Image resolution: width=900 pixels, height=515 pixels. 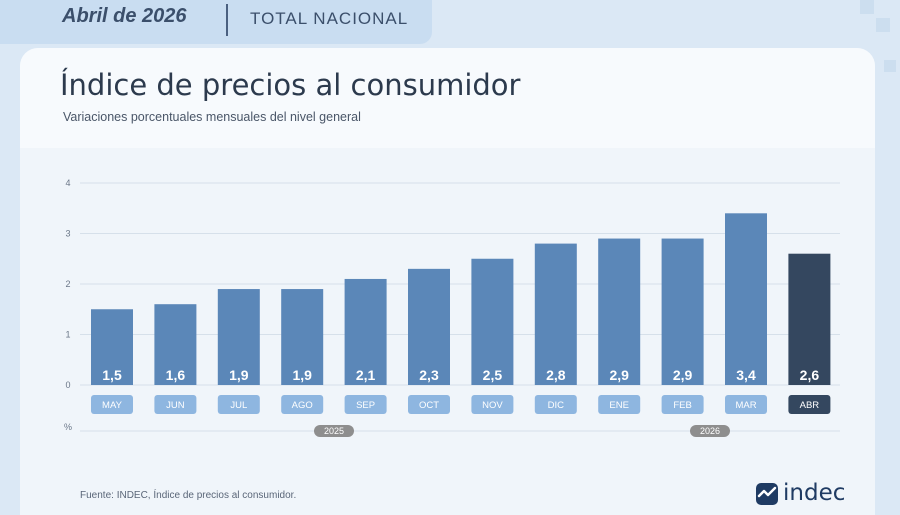 I want to click on bar-value-label: 2,5, so click(x=493, y=375).